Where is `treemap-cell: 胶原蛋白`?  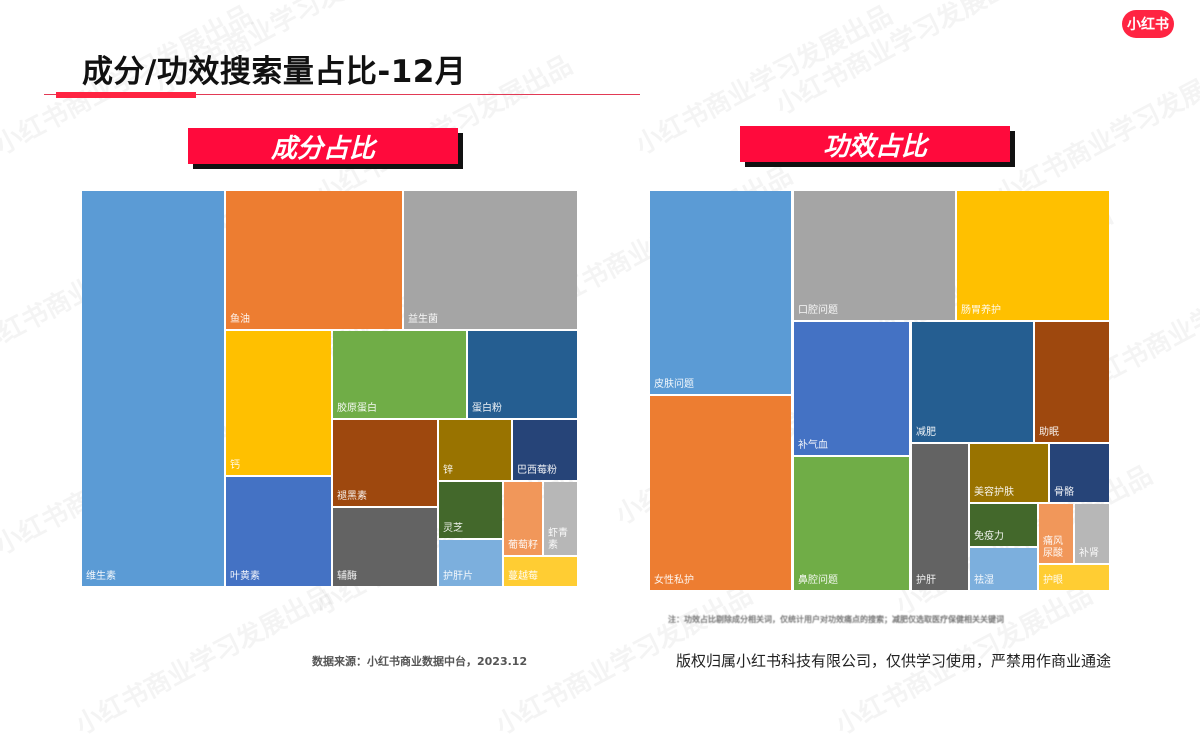 treemap-cell: 胶原蛋白 is located at coordinates (399, 374).